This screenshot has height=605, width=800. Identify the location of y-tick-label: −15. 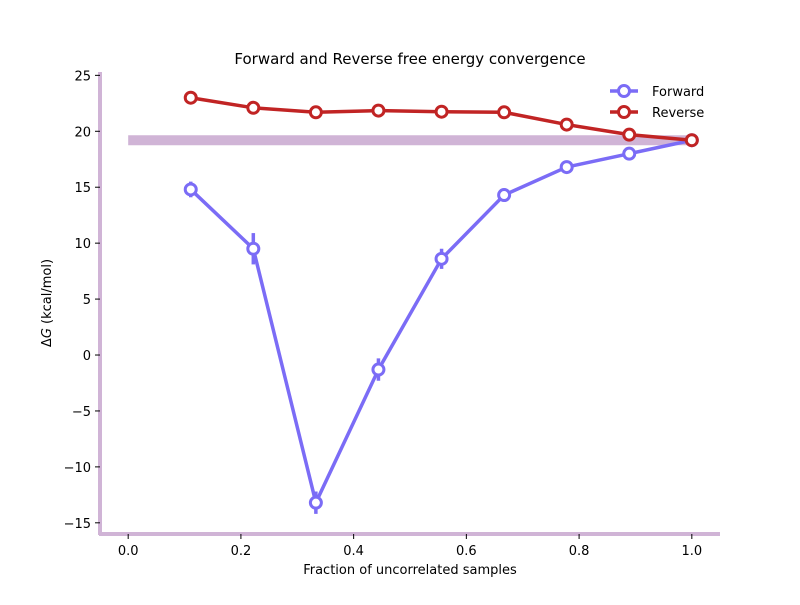
(77, 524).